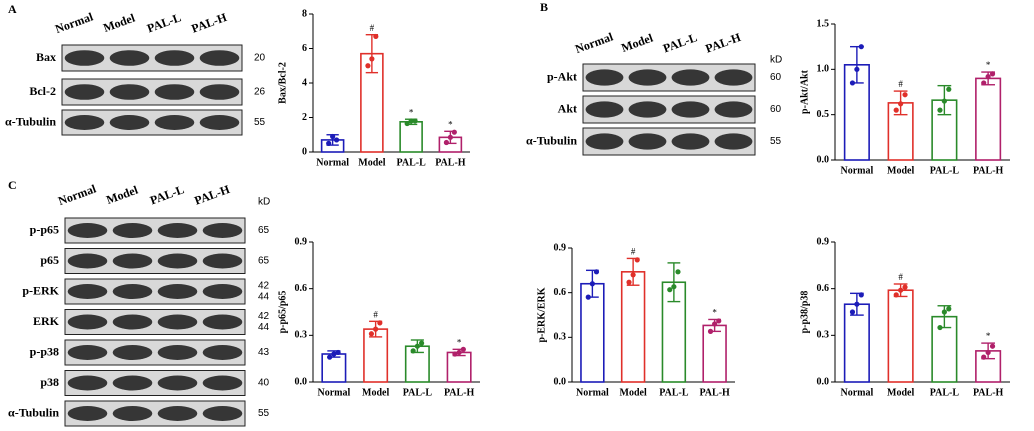 The width and height of the screenshot is (1034, 431). Describe the element at coordinates (264, 352) in the screenshot. I see `kd-value: 43` at that location.